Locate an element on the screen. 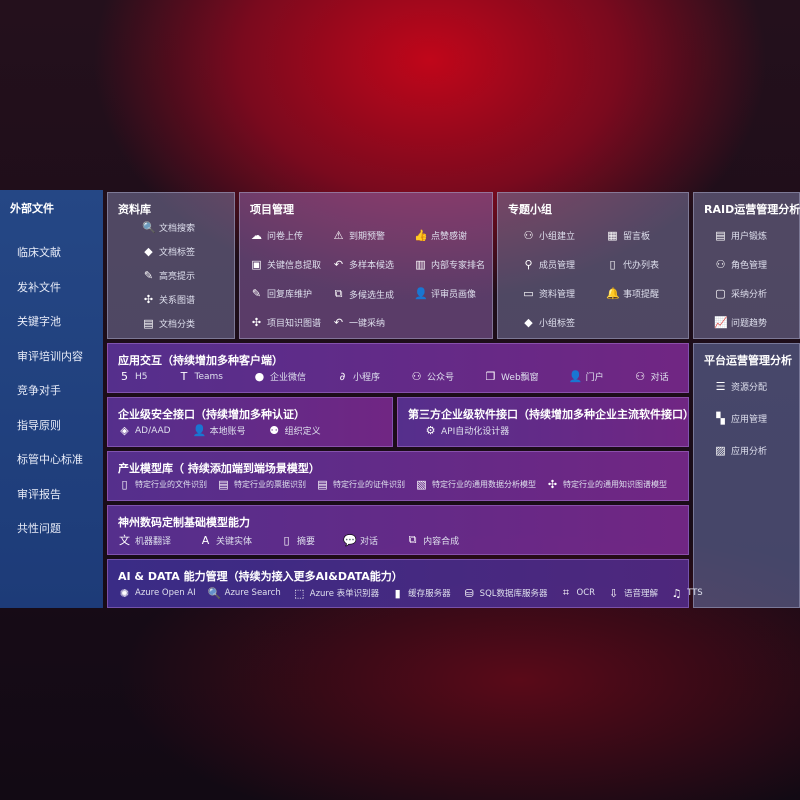 The width and height of the screenshot is (800, 800). item-speech: ⇩ 语音理解 is located at coordinates (632, 593).